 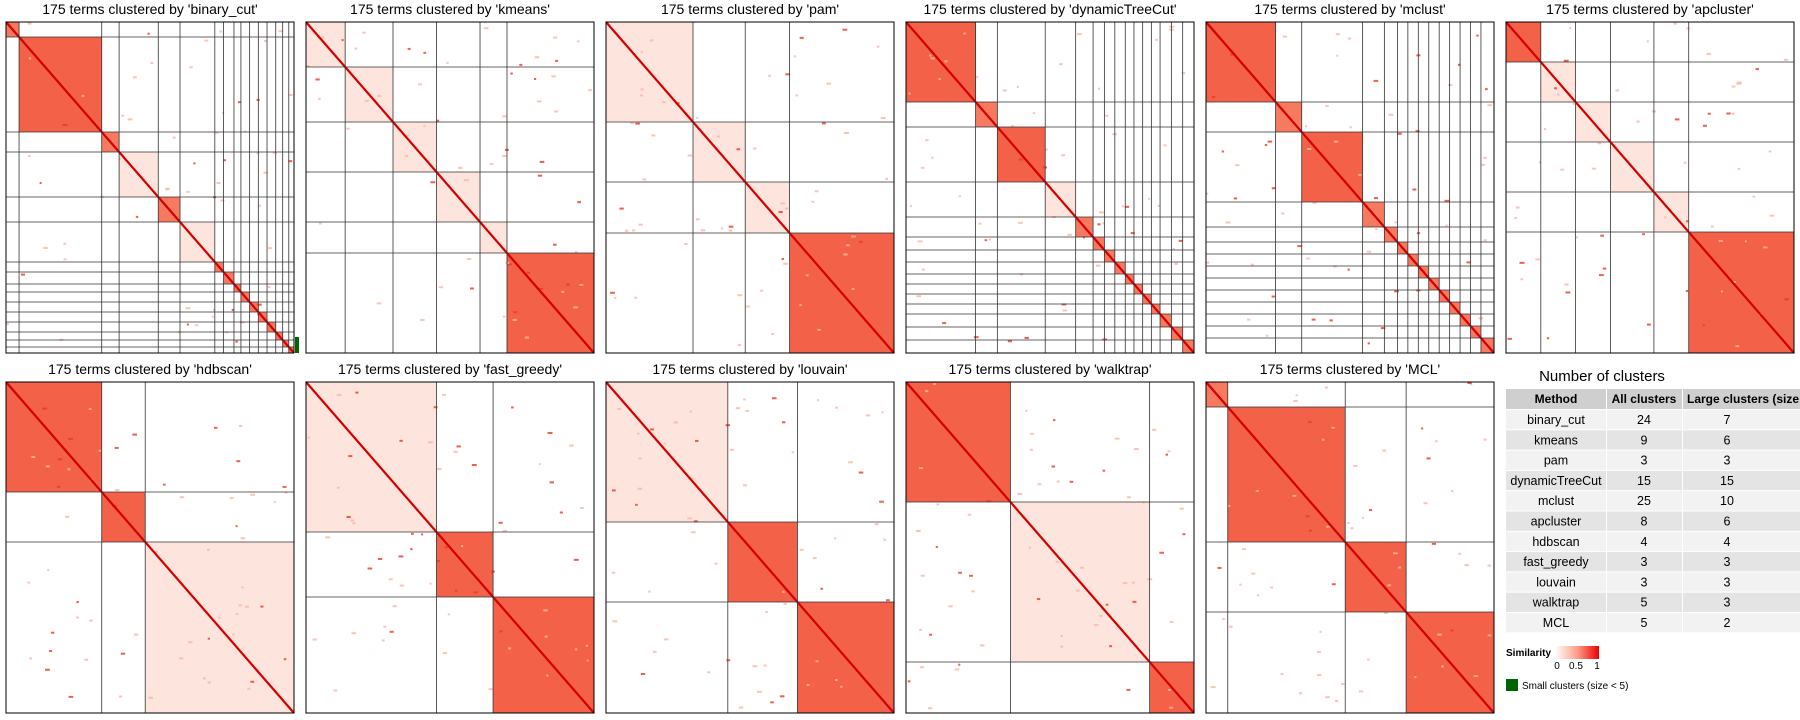 What do you see at coordinates (1556, 582) in the screenshot?
I see `table-cell-method: louvain` at bounding box center [1556, 582].